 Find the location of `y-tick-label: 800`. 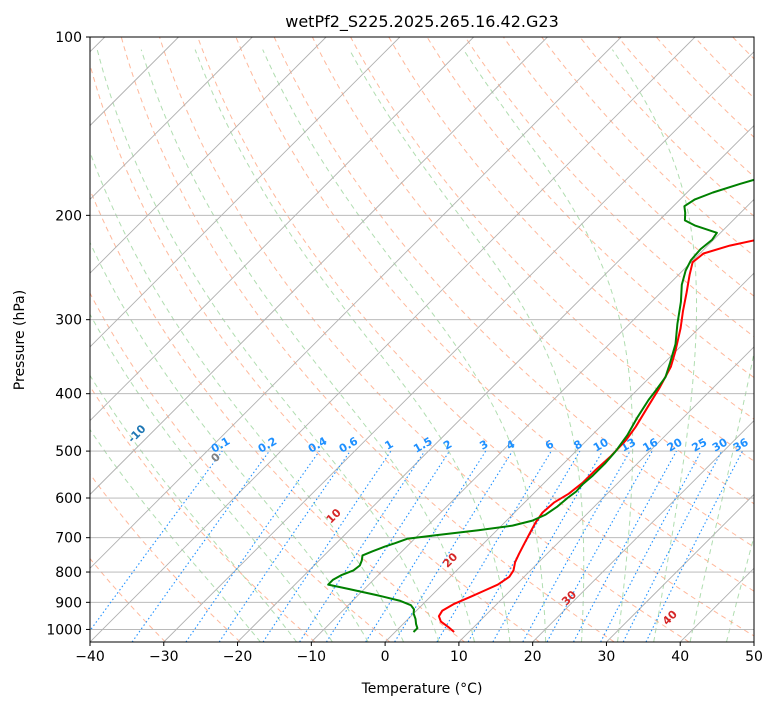

y-tick-label: 800 is located at coordinates (68, 573).